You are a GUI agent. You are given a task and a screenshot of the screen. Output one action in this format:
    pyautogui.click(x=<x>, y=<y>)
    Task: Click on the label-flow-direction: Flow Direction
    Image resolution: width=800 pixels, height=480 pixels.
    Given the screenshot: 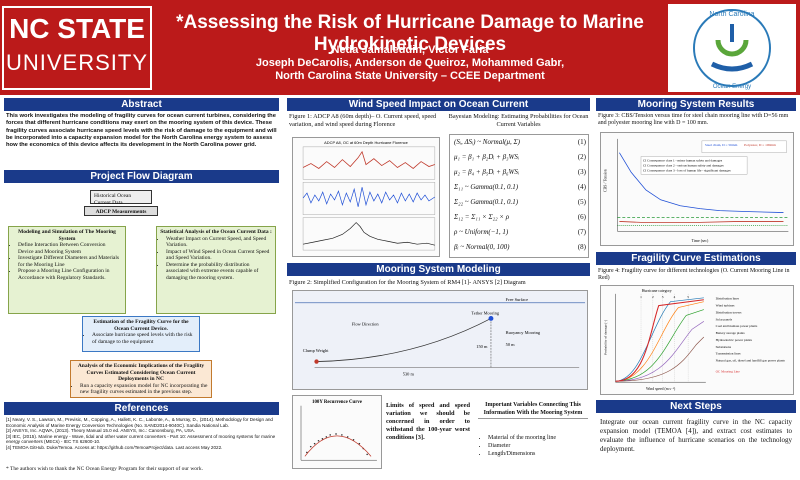 What is the action you would take?
    pyautogui.click(x=366, y=323)
    